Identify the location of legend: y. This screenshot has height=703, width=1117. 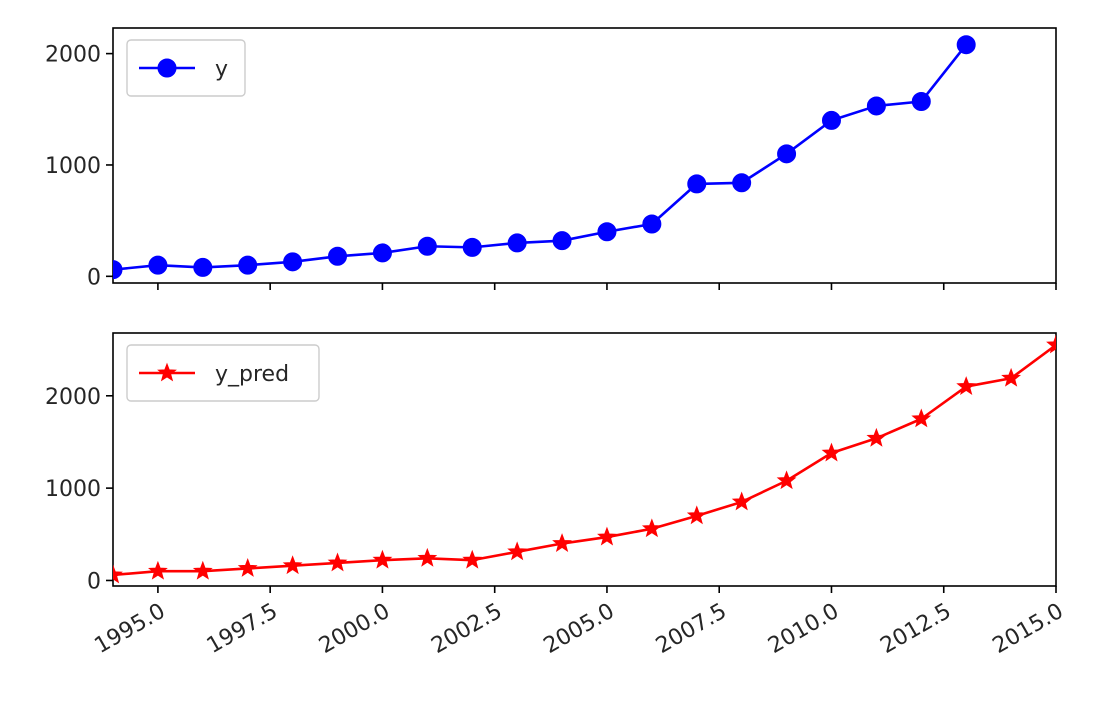
(186, 68).